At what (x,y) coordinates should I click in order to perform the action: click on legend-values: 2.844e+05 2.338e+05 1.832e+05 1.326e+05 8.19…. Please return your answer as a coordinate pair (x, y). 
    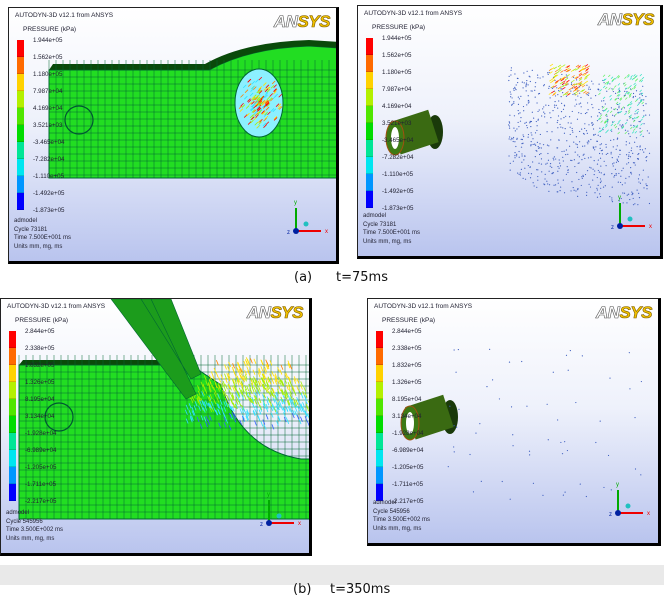
    Looking at the image, I should click on (40, 421).